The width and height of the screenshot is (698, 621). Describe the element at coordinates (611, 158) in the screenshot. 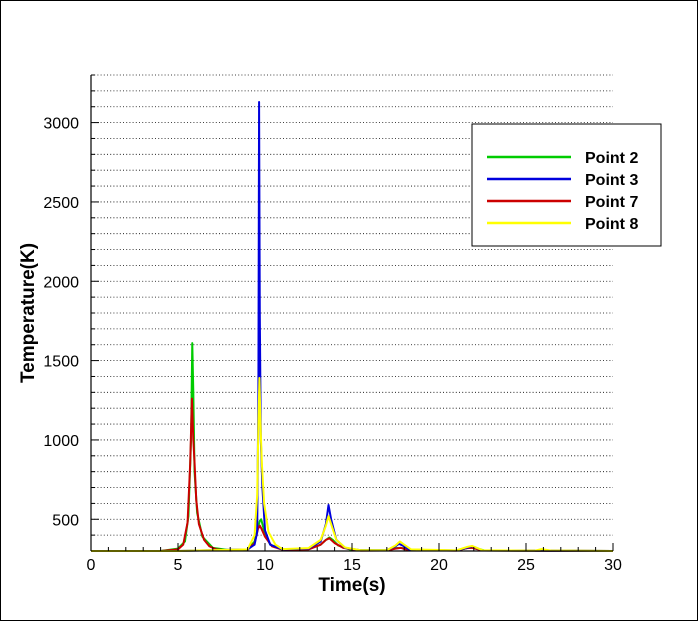

I see `legend-label: Point 2` at that location.